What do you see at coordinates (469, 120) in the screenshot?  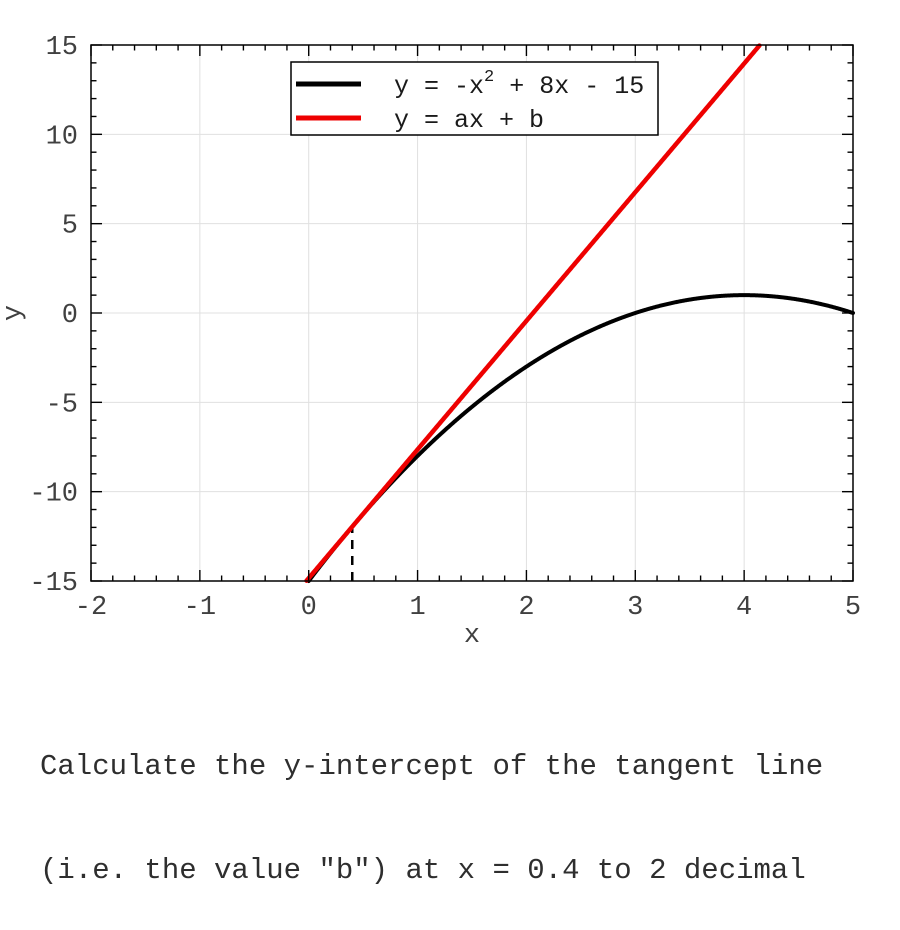 I see `legend-label-1: y = ax + b` at bounding box center [469, 120].